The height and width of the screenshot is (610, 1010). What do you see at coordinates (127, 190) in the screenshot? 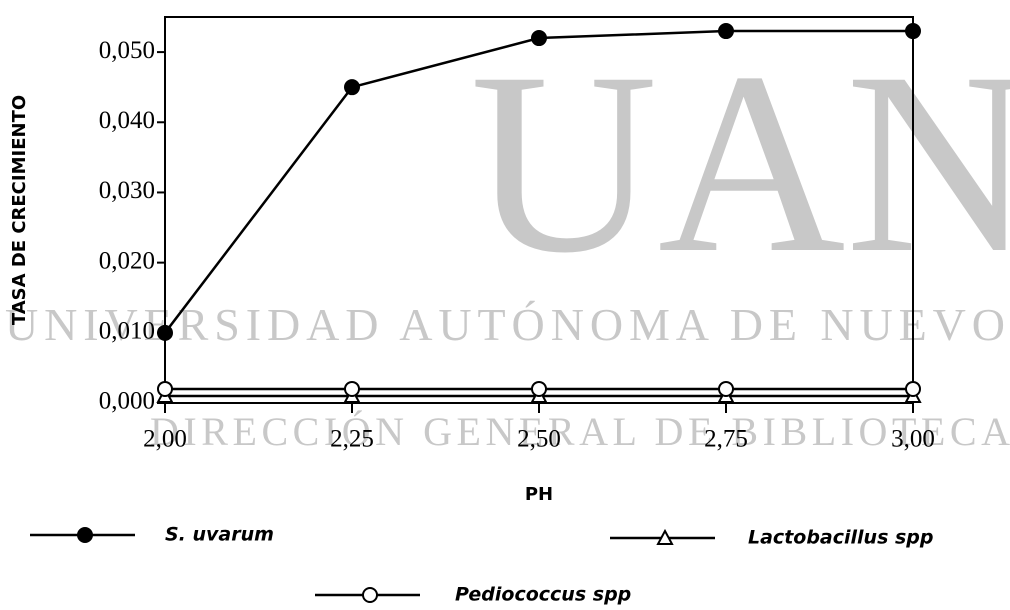
I see `y-tick-label: 0,030` at bounding box center [127, 190].